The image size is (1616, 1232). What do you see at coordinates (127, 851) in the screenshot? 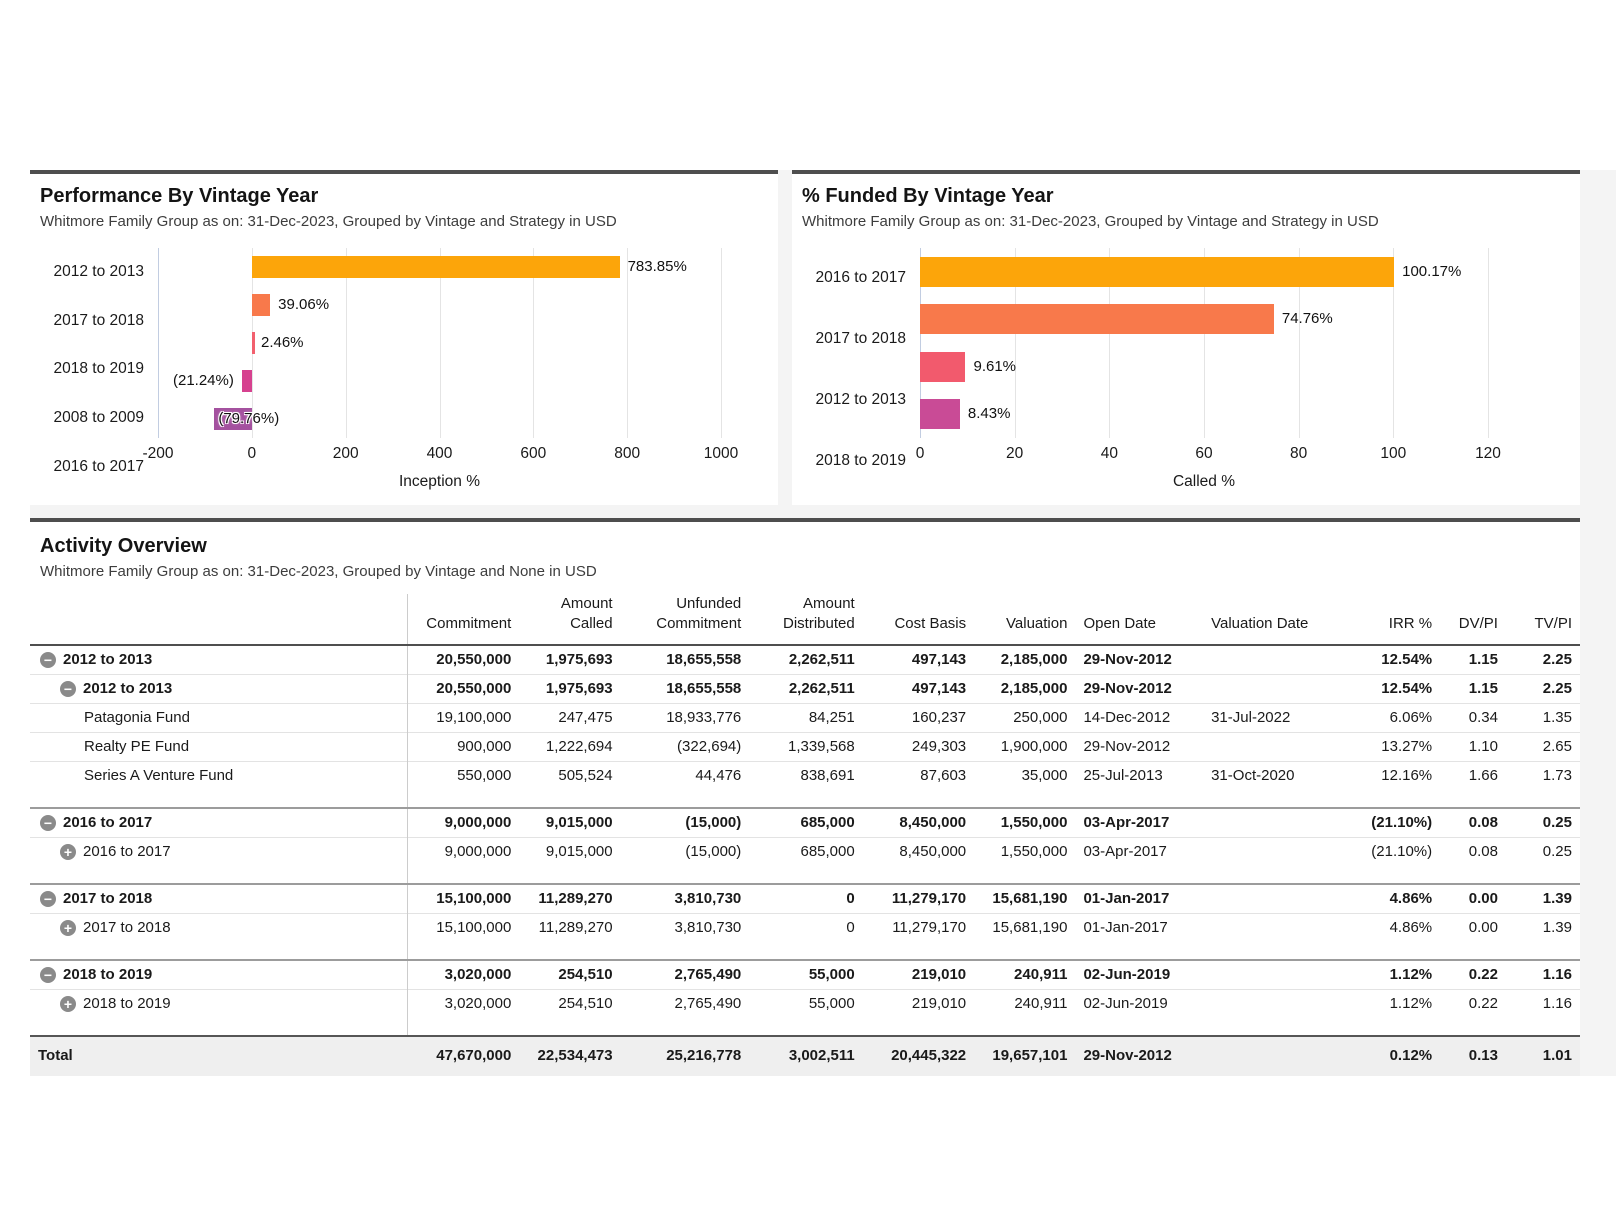
I see `row-label: 2016 to 2017` at bounding box center [127, 851].